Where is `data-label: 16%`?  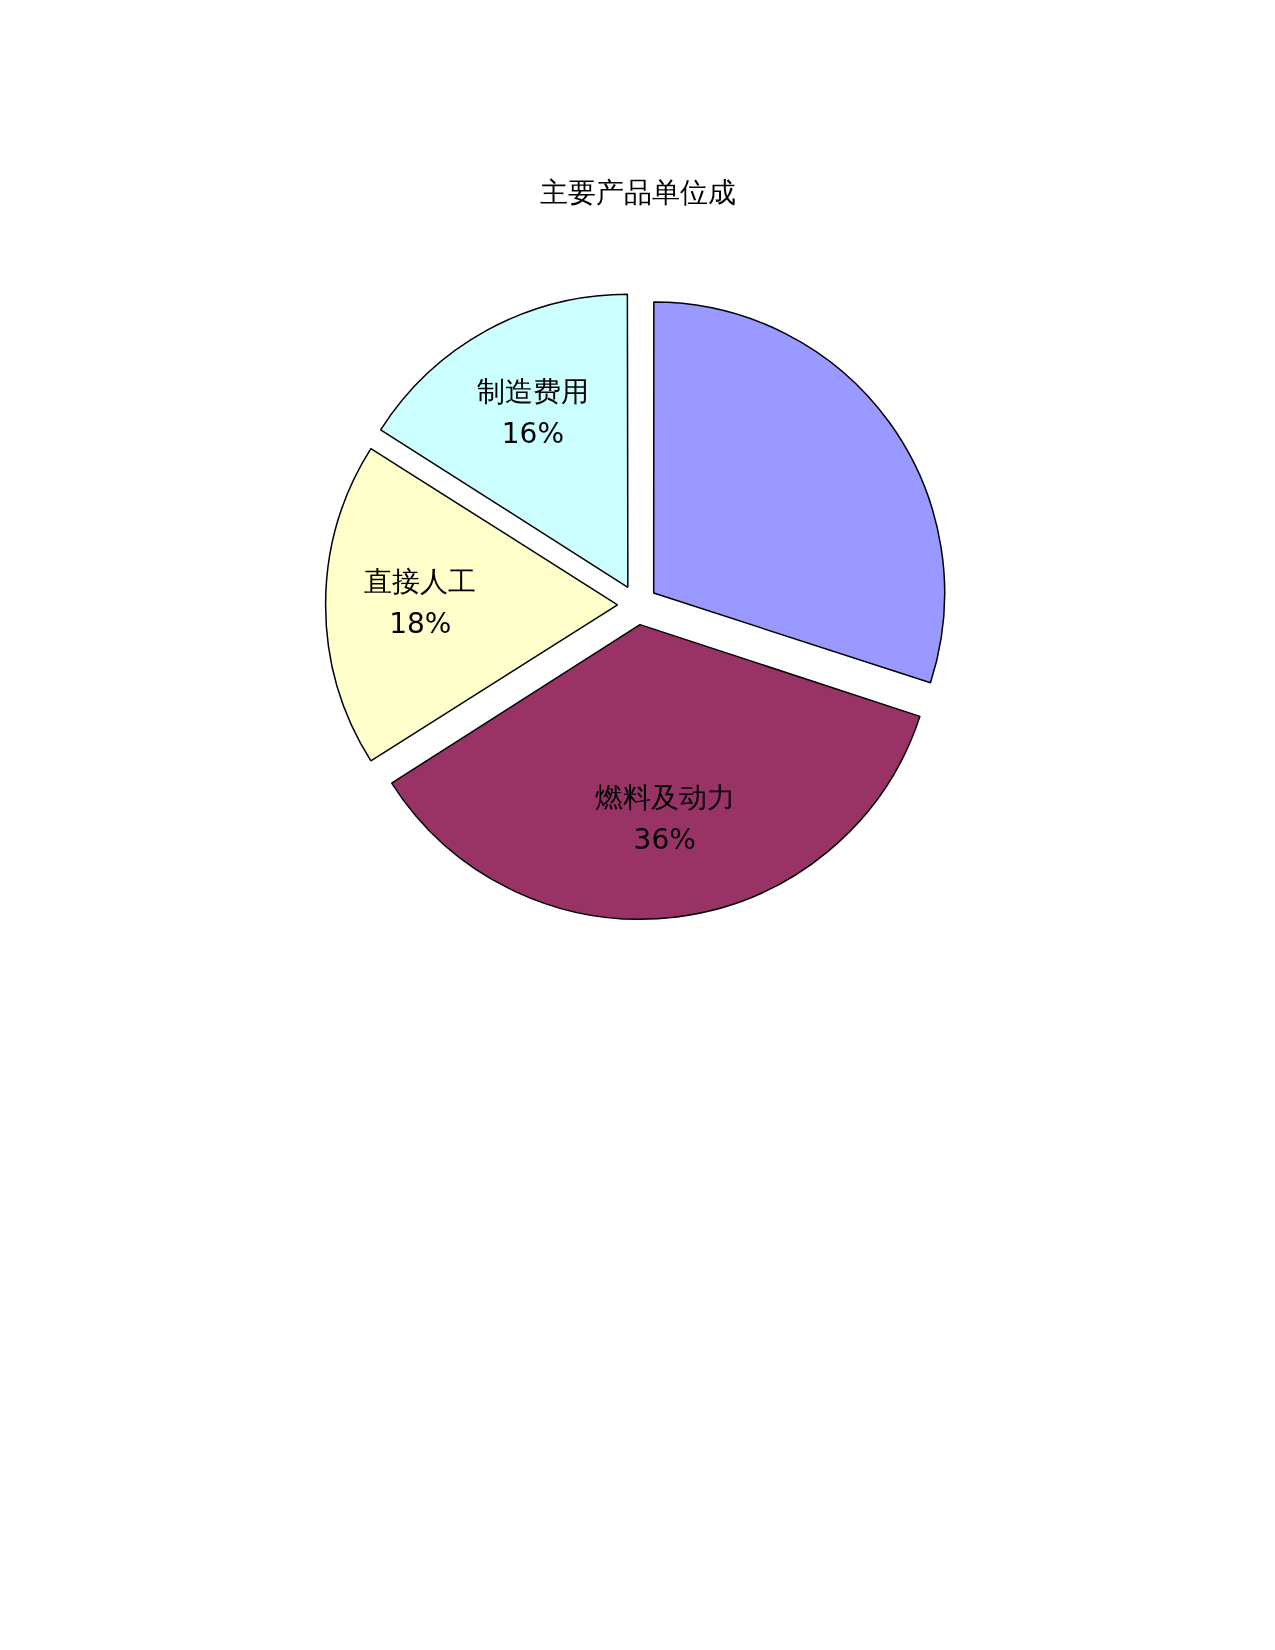 data-label: 16% is located at coordinates (532, 433).